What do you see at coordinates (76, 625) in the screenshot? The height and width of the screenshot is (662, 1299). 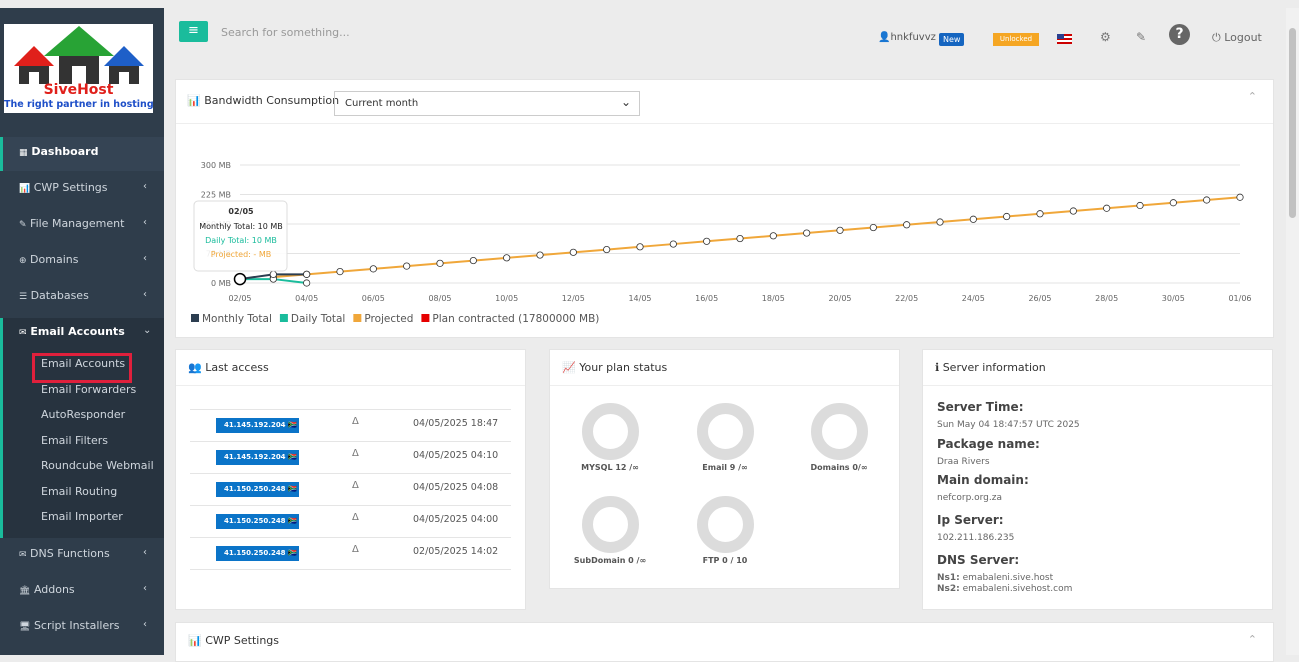 I see `menu-label: Script Installers` at bounding box center [76, 625].